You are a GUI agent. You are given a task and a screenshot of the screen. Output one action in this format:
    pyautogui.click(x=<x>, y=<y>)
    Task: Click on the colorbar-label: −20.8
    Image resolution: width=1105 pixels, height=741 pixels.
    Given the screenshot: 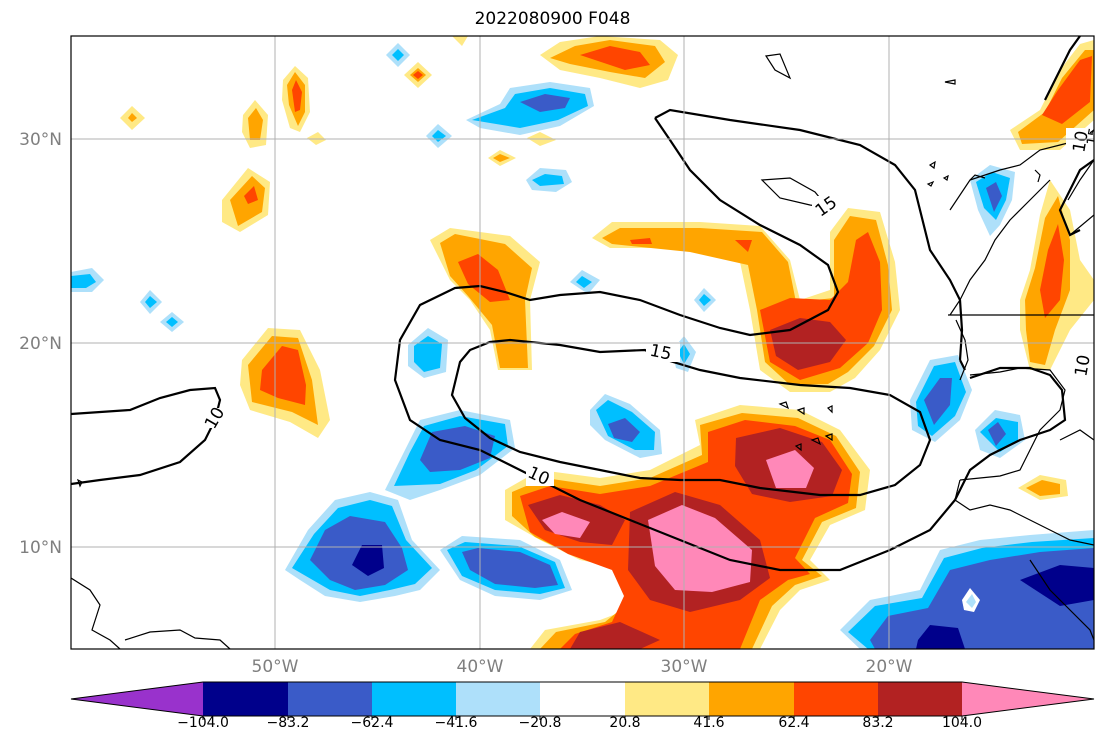 What is the action you would take?
    pyautogui.click(x=540, y=723)
    